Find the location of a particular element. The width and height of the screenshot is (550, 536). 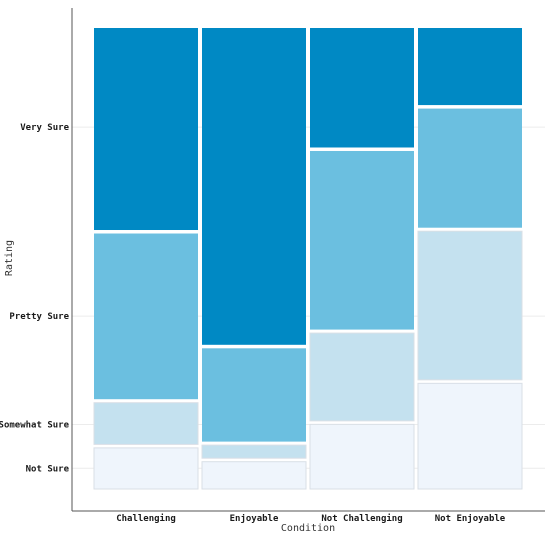

y-tick-label: Very Sure is located at coordinates (44, 128).